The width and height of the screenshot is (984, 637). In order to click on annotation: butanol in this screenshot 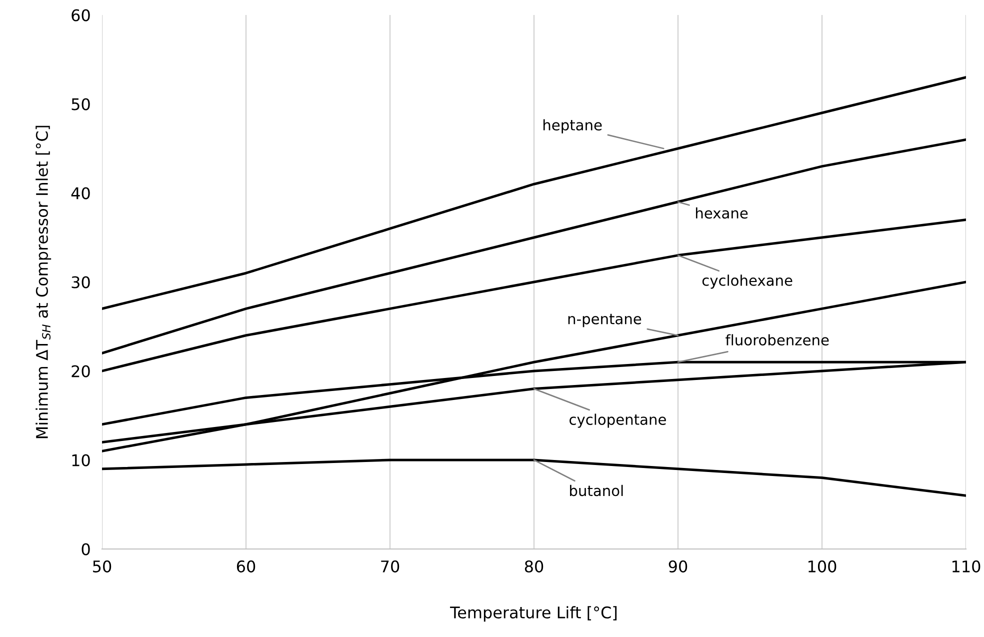, I will do `click(596, 490)`.